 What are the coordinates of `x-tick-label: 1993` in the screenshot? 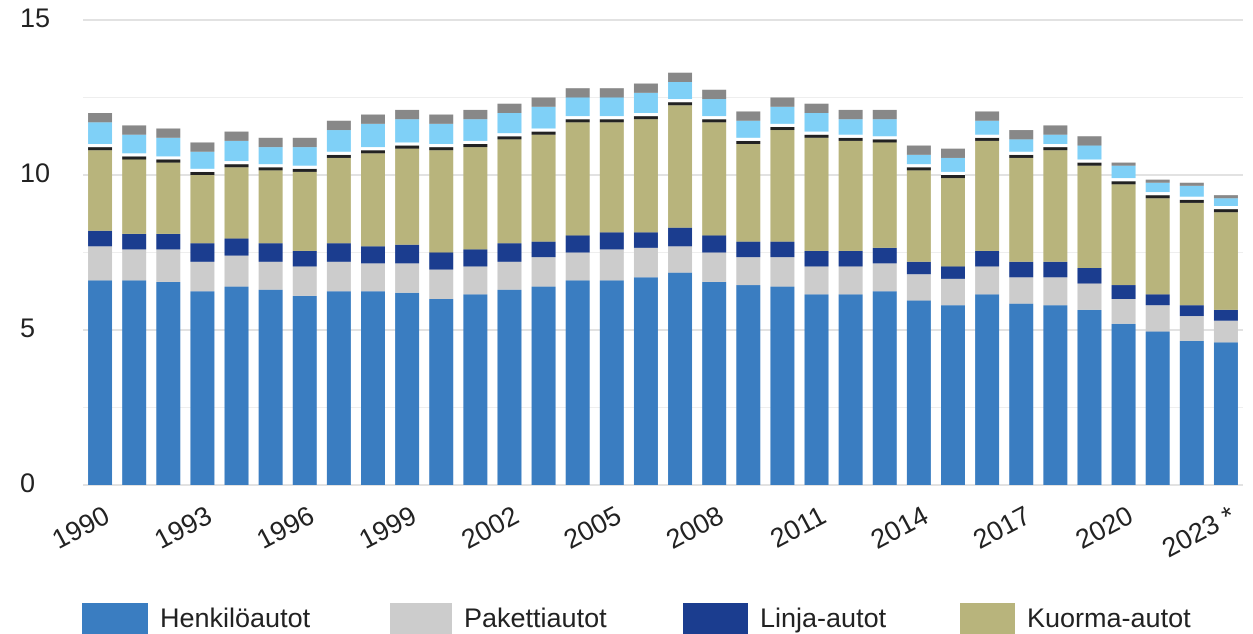 It's located at (182, 527).